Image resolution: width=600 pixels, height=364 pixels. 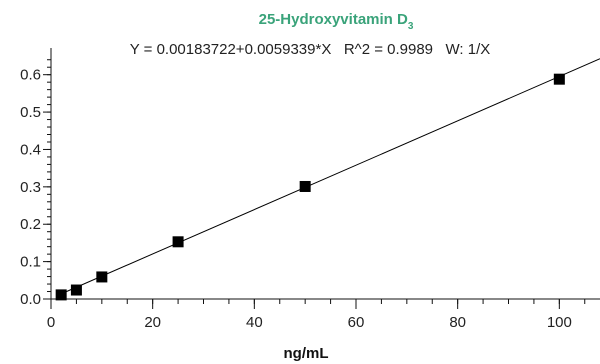 I want to click on y-tick-label: 0.2, so click(x=30, y=224).